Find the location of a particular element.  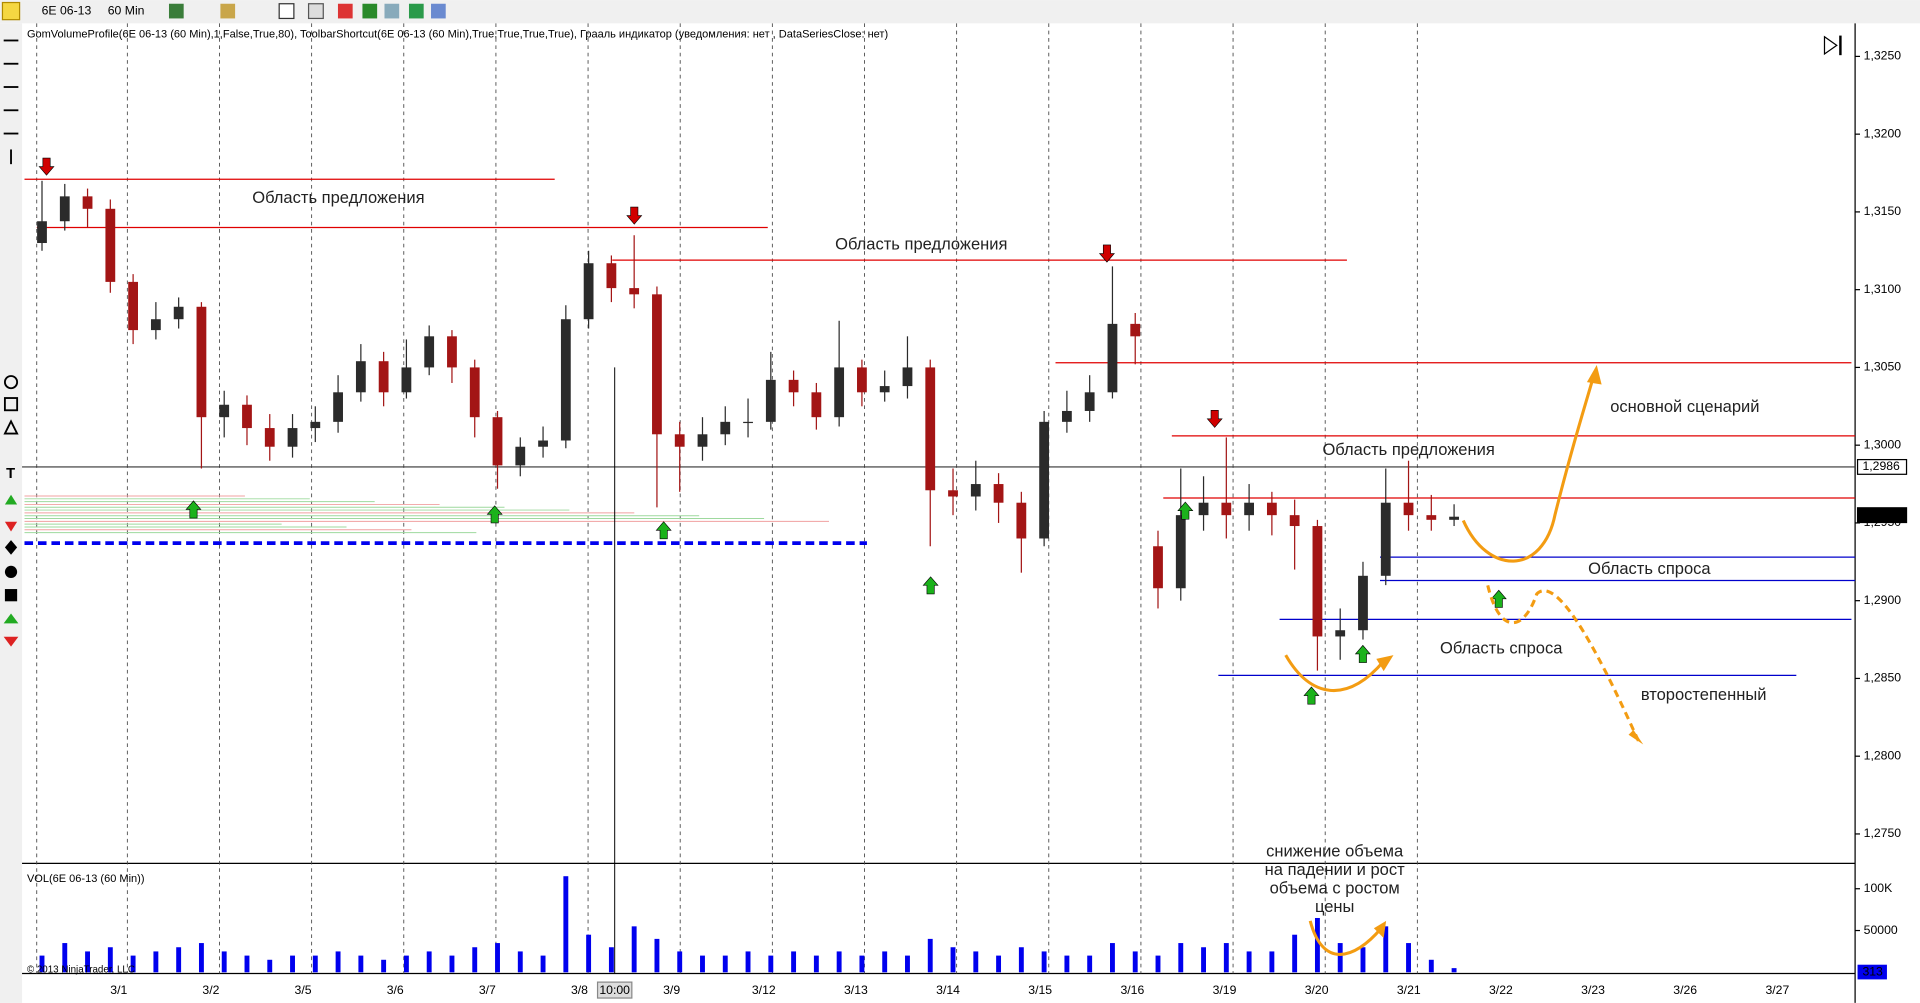

interval-selector: 60 Min is located at coordinates (126, 10).